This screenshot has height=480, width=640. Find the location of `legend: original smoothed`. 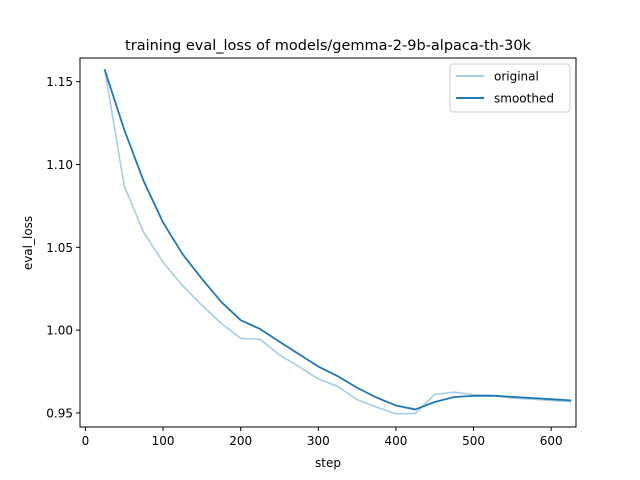

legend: original smoothed is located at coordinates (510, 88).